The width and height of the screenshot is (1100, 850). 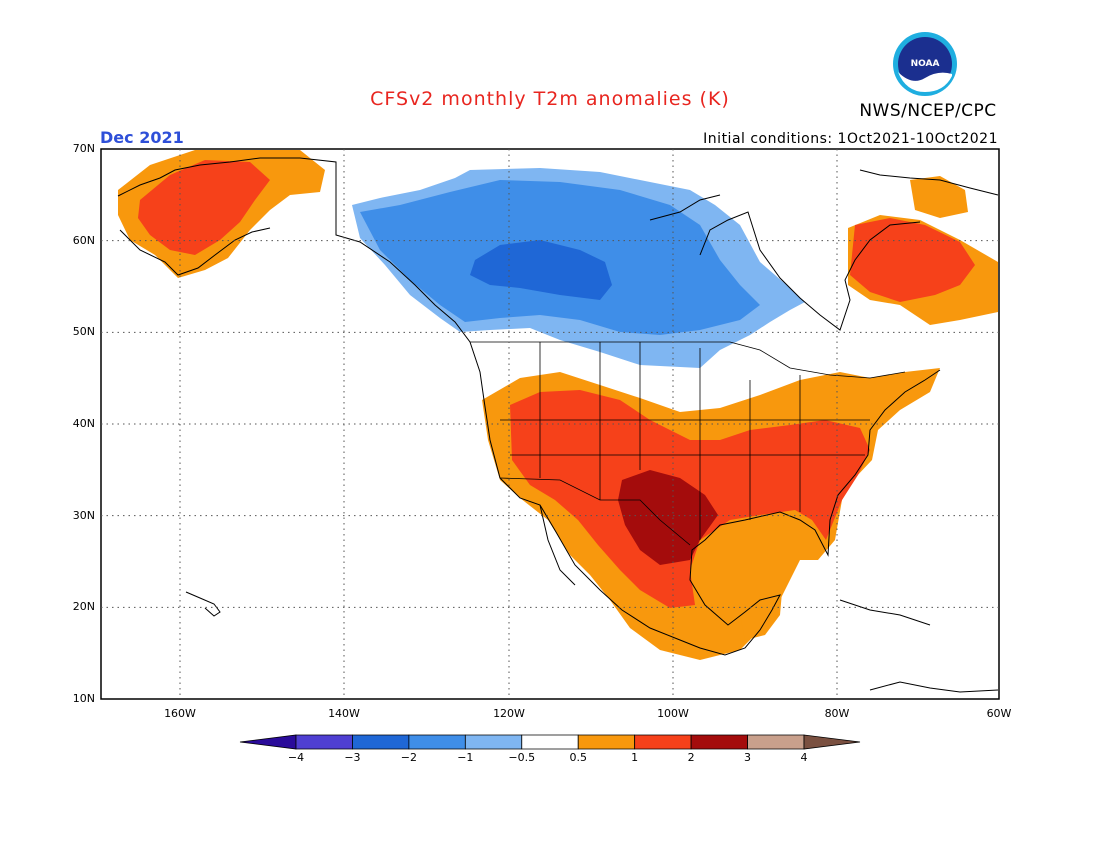 I want to click on latitude-label: 10N, so click(x=83, y=698).